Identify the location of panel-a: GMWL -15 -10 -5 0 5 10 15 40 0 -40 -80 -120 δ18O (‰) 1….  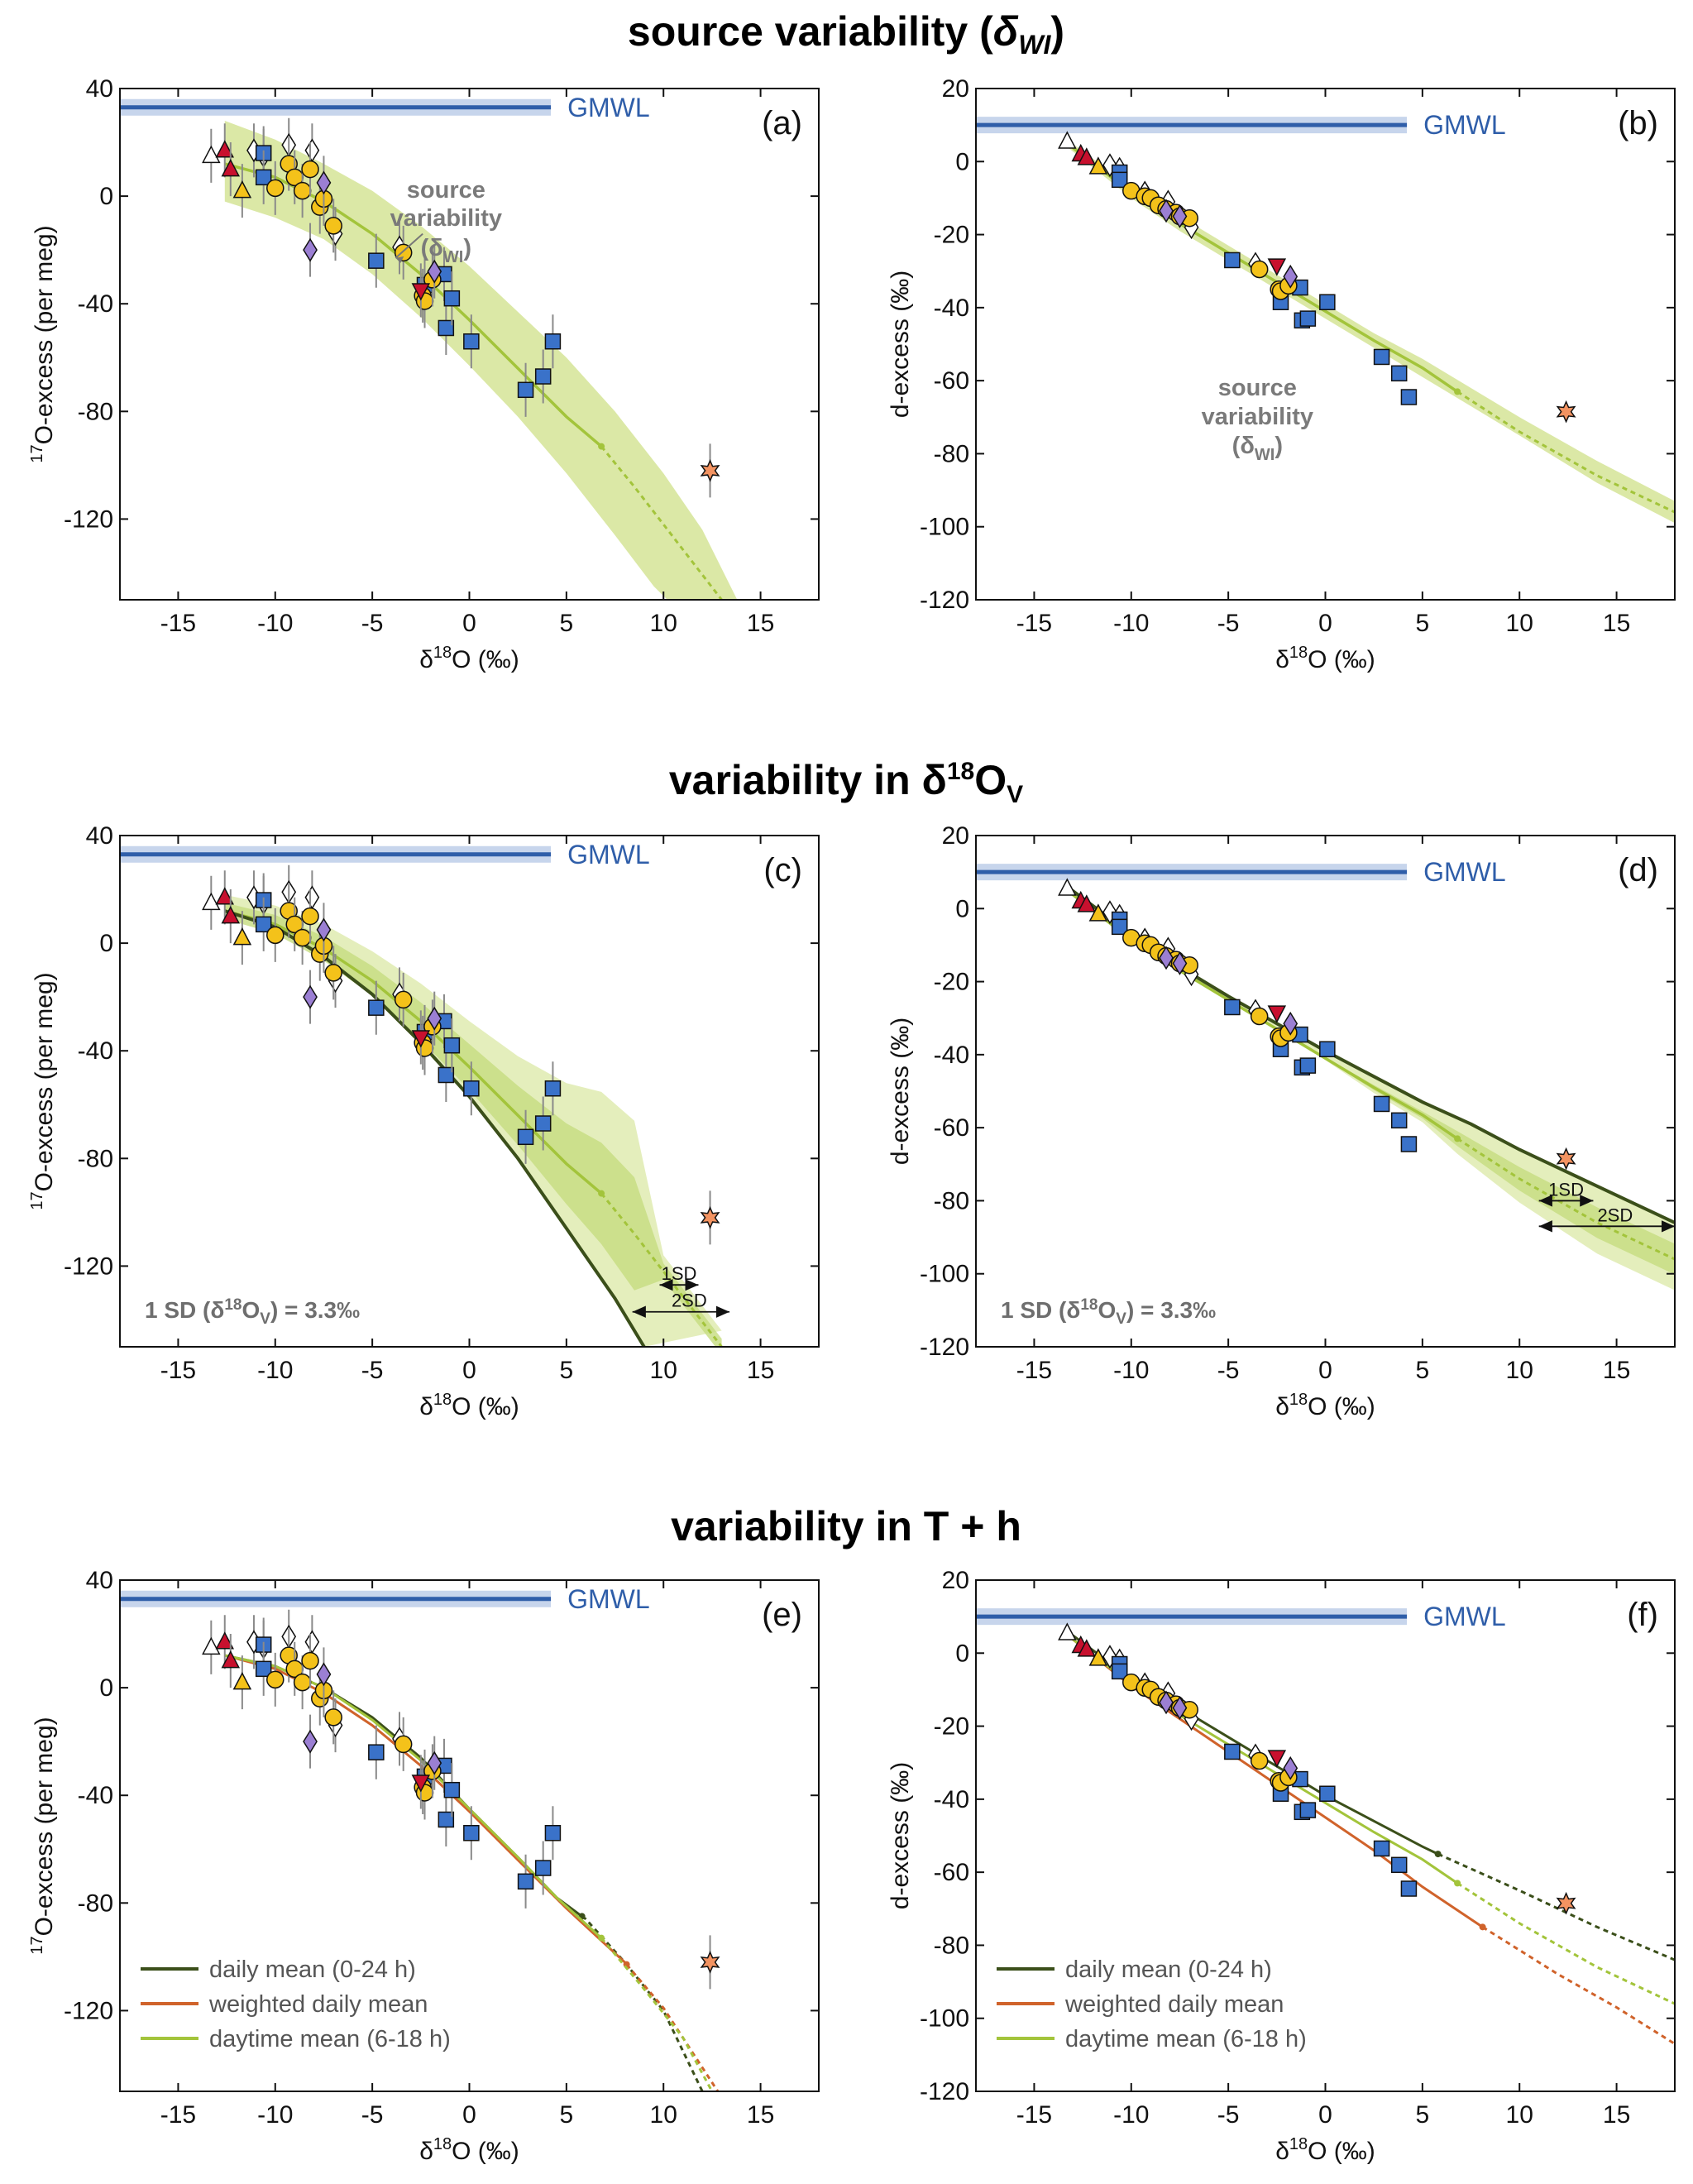
(424, 374).